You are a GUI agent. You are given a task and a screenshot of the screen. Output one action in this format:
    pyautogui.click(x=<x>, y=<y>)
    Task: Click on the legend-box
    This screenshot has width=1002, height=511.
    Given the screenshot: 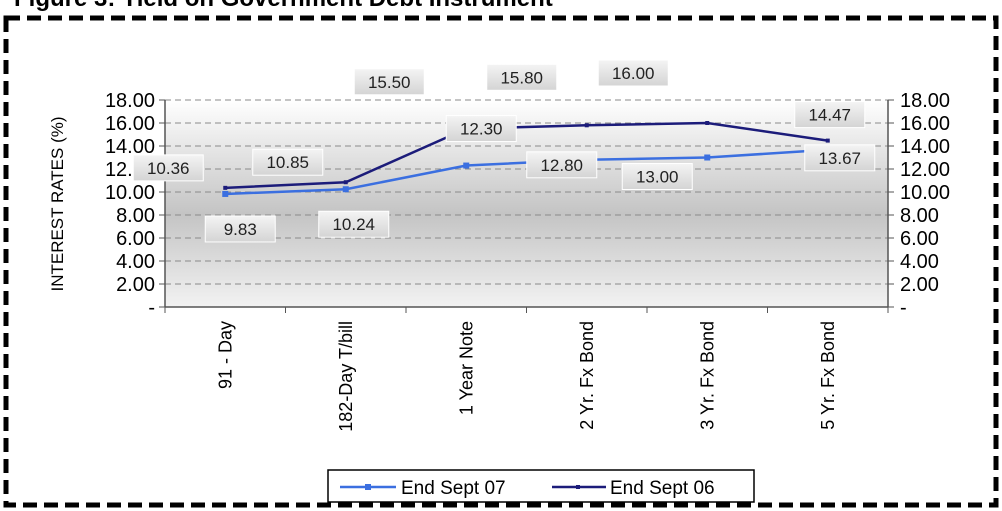 What is the action you would take?
    pyautogui.click(x=541, y=486)
    